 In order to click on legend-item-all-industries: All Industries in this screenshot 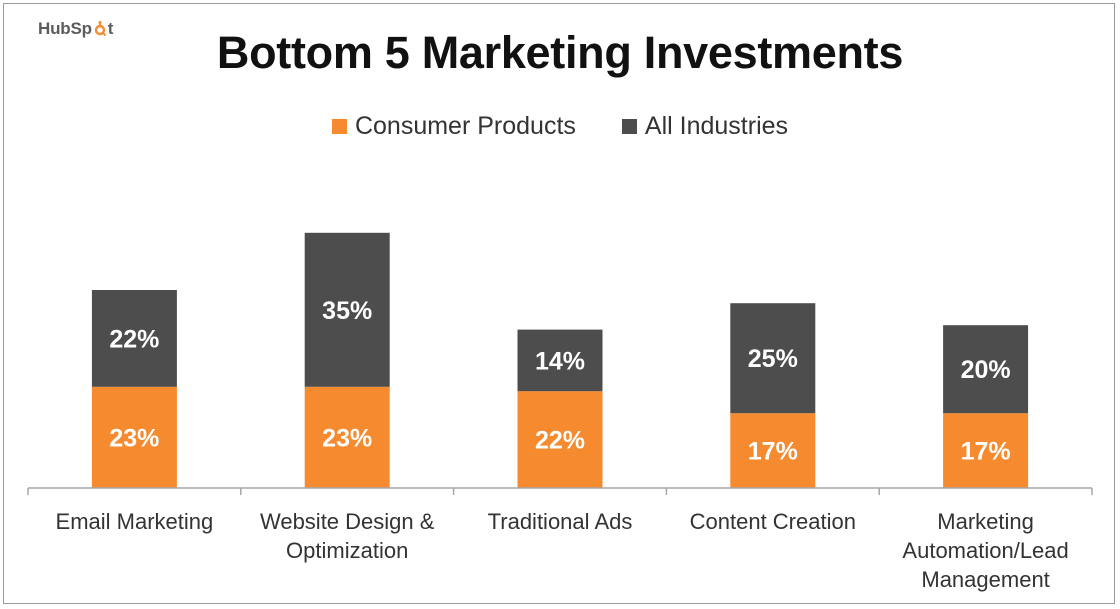, I will do `click(705, 126)`.